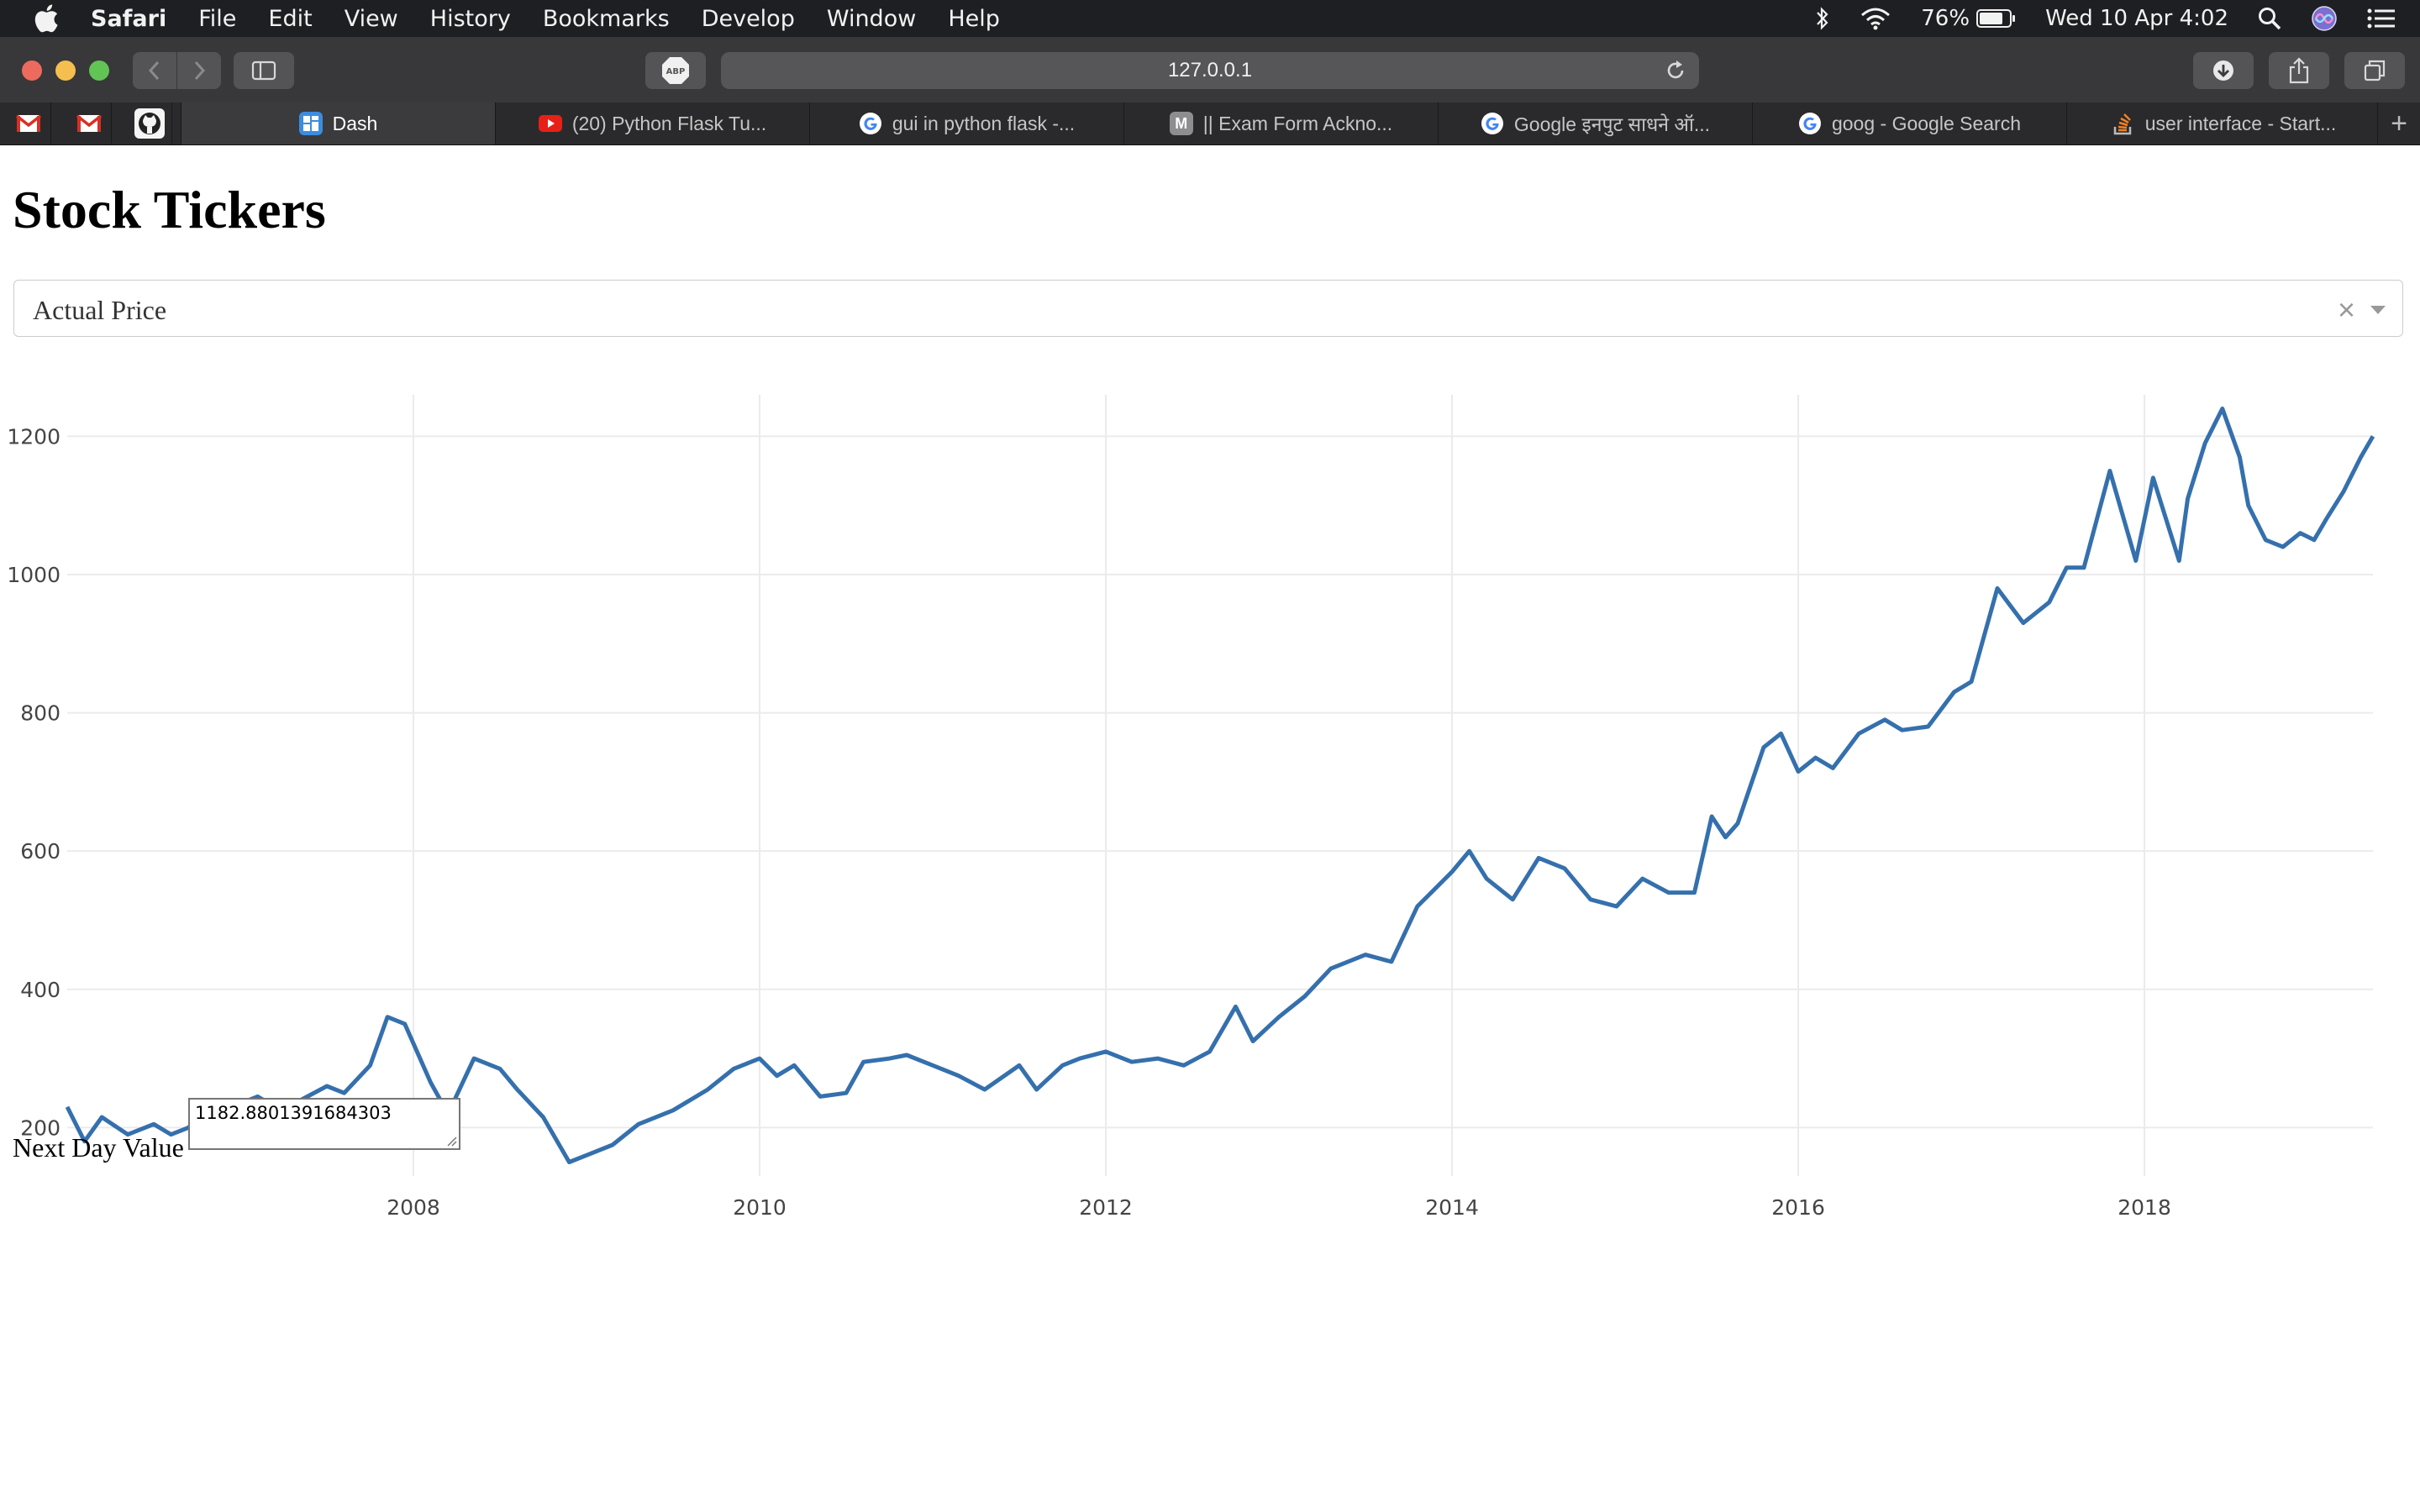 This screenshot has height=1512, width=2420. Describe the element at coordinates (40, 851) in the screenshot. I see `y-tick-label: 600` at that location.